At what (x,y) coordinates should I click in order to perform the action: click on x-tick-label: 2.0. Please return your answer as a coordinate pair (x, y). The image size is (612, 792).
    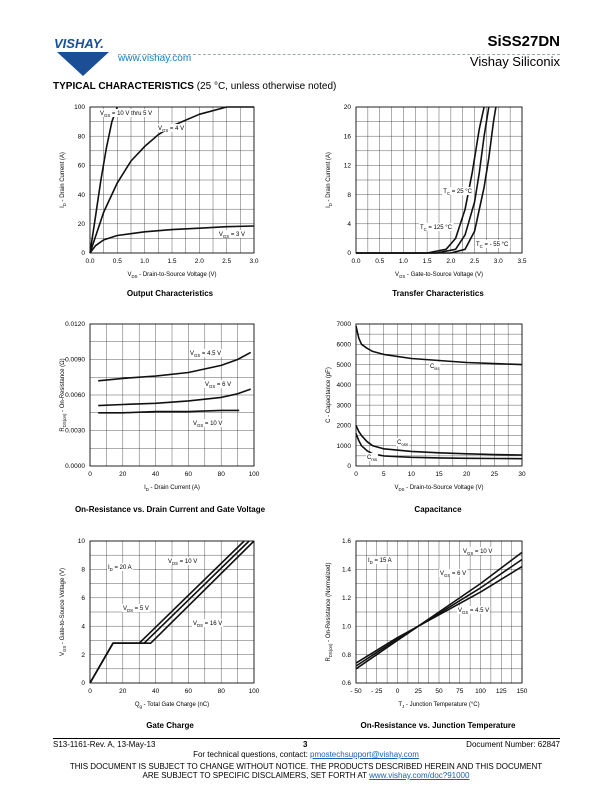
    Looking at the image, I should click on (199, 261).